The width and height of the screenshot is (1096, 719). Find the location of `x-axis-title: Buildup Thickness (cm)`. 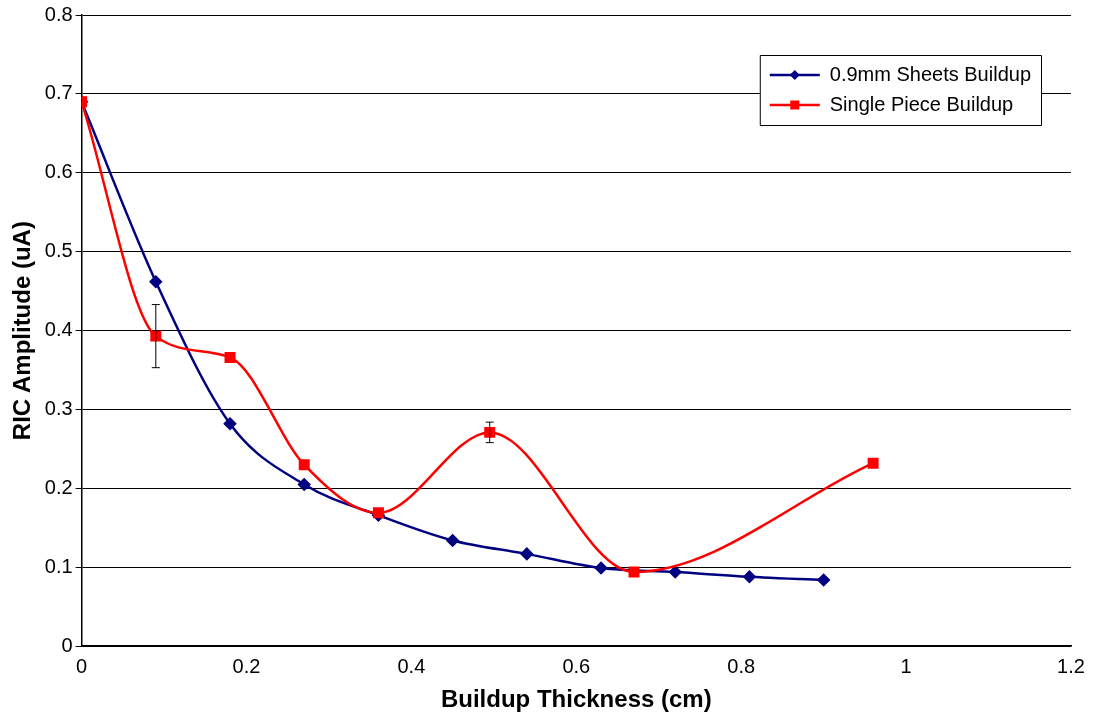

x-axis-title: Buildup Thickness (cm) is located at coordinates (576, 699).